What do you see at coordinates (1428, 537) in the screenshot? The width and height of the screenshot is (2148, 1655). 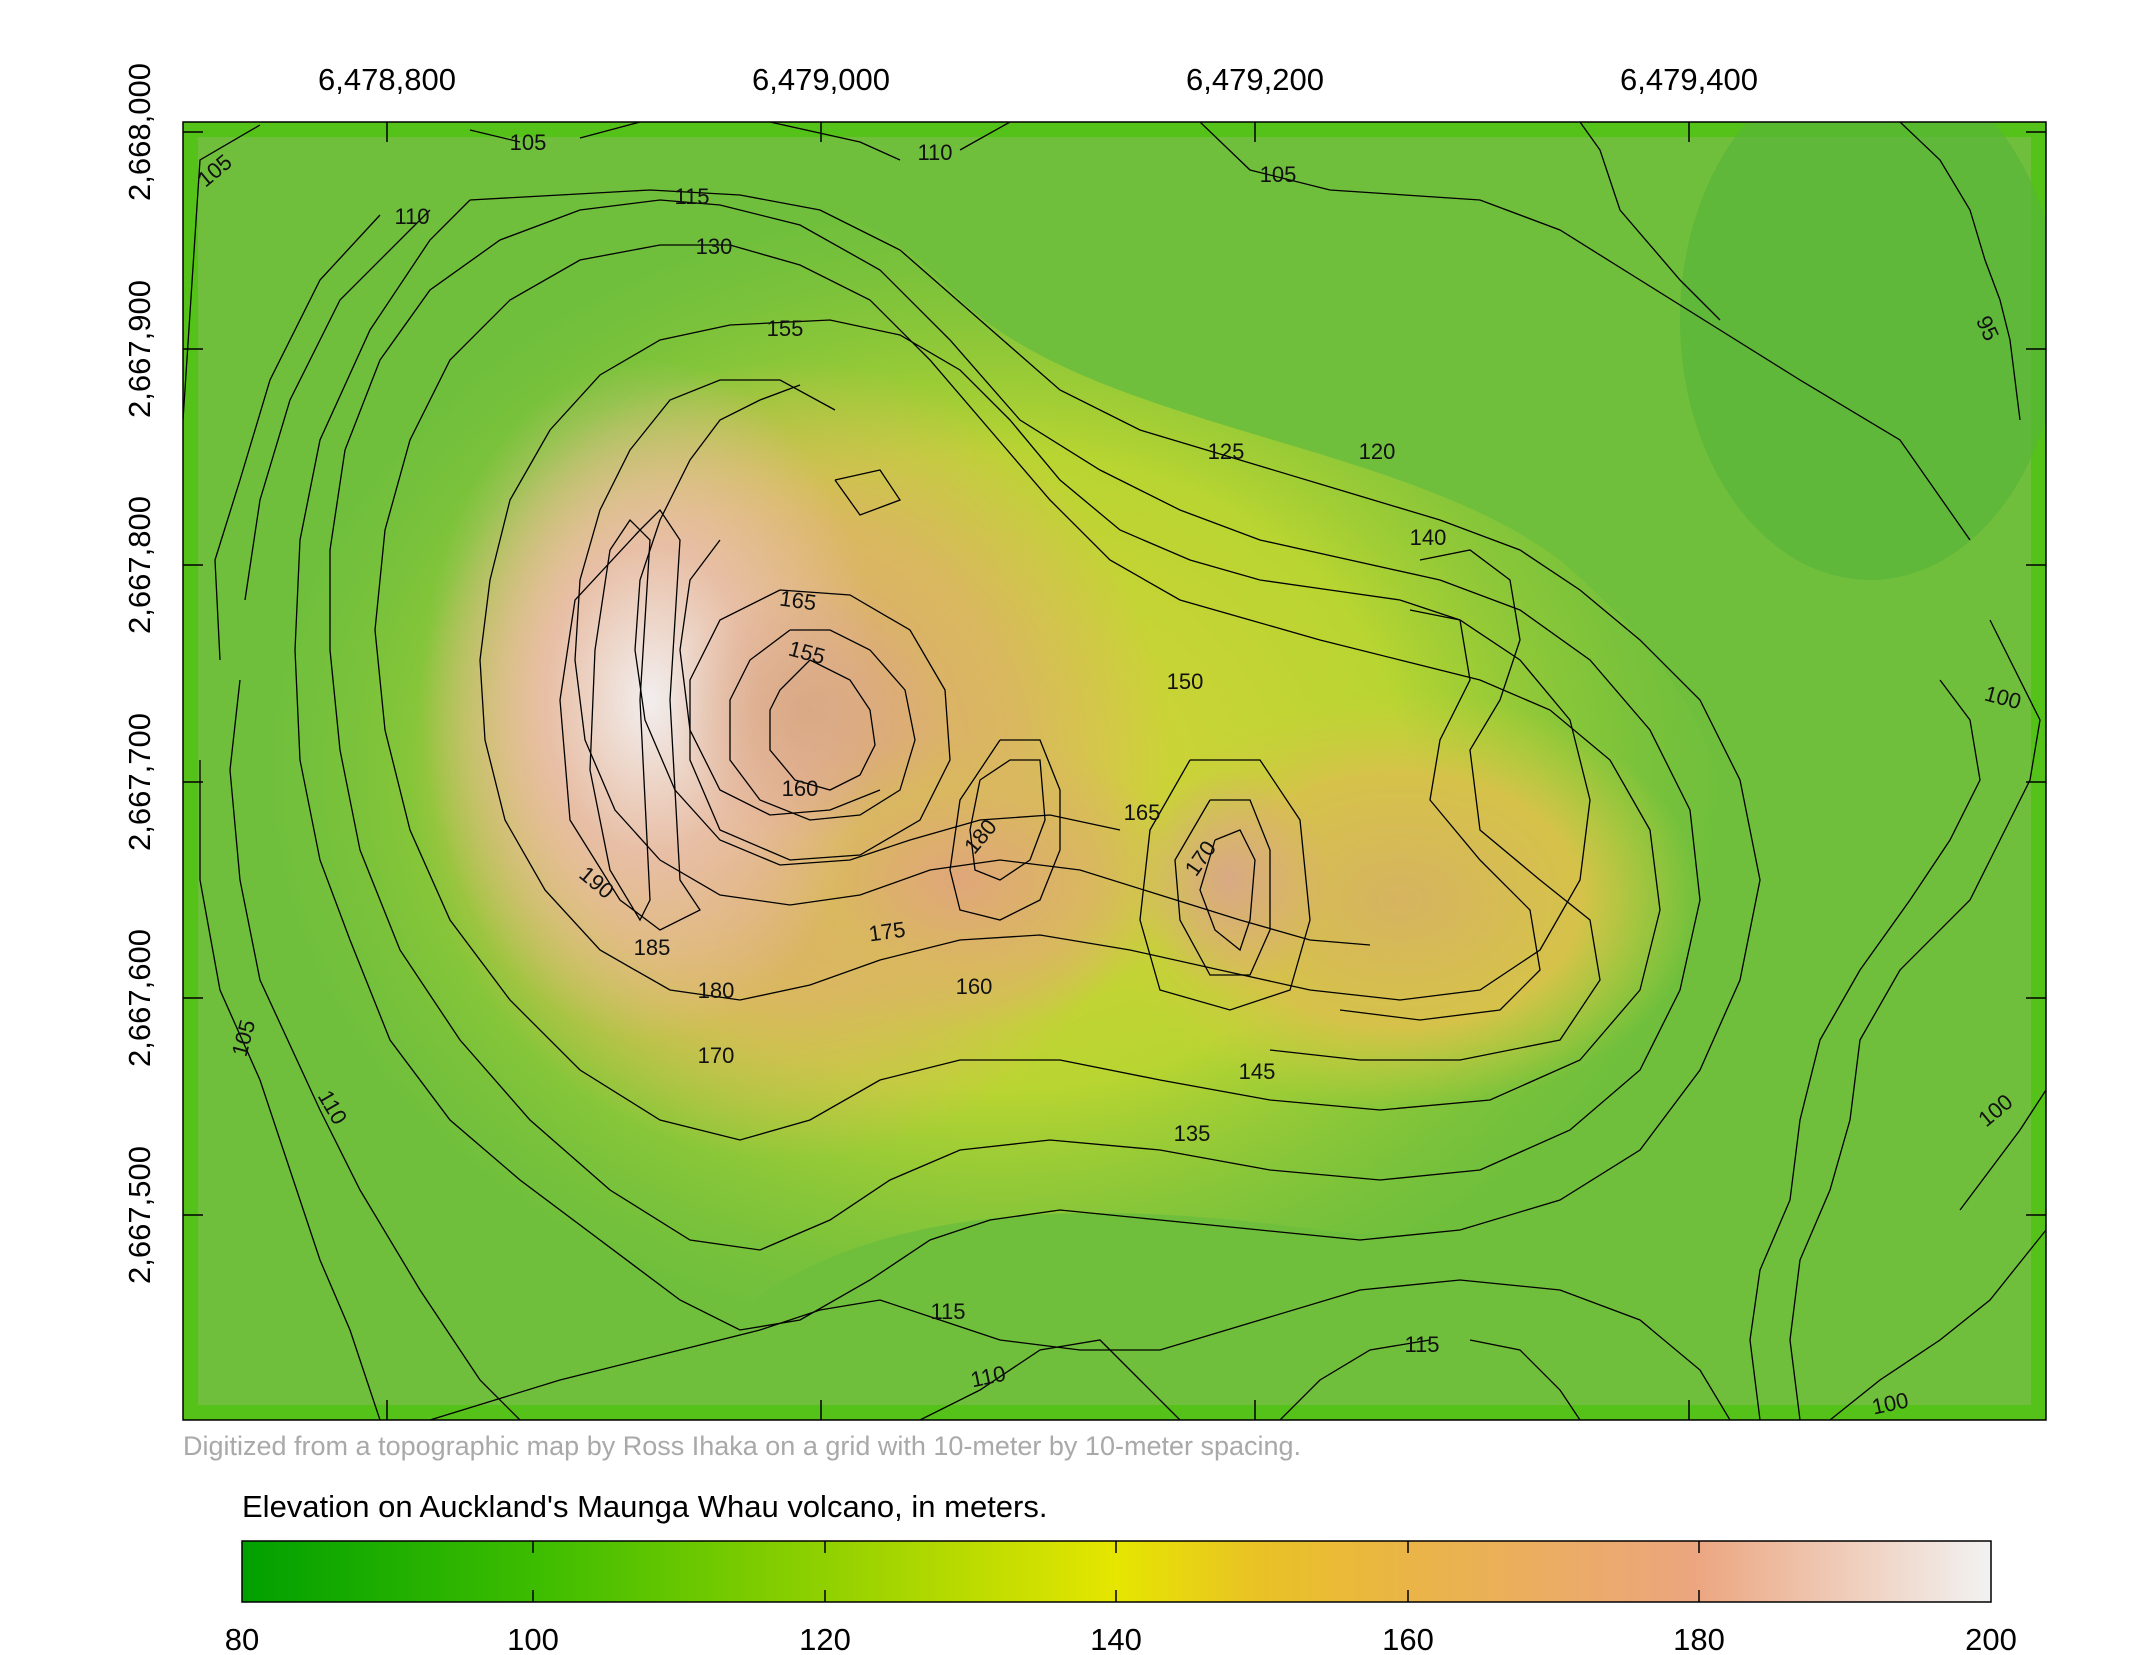 I see `contour-label: 140` at bounding box center [1428, 537].